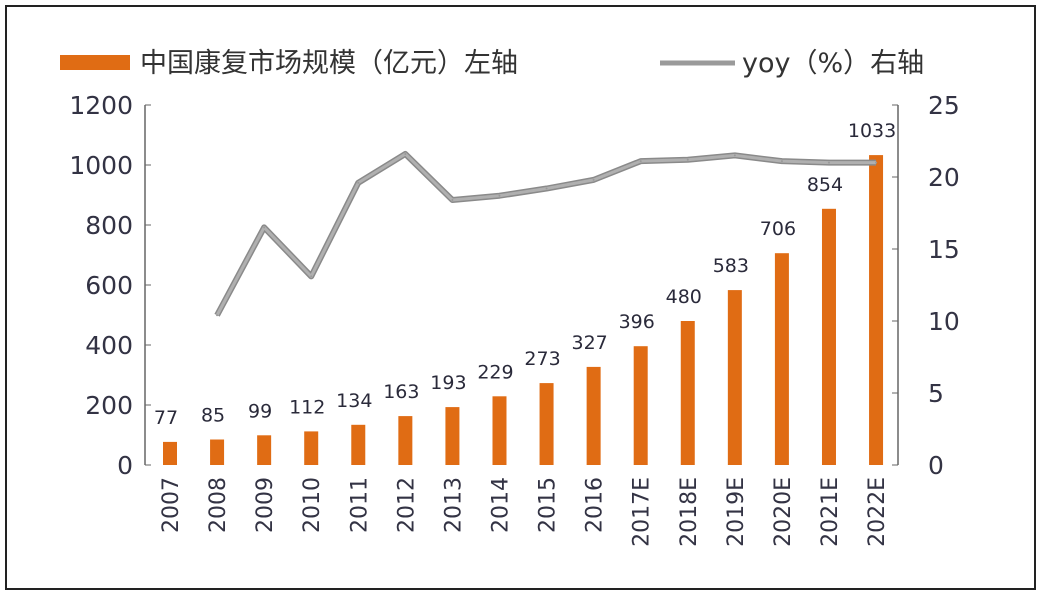  What do you see at coordinates (642, 512) in the screenshot?
I see `x-tick-label: 2017E` at bounding box center [642, 512].